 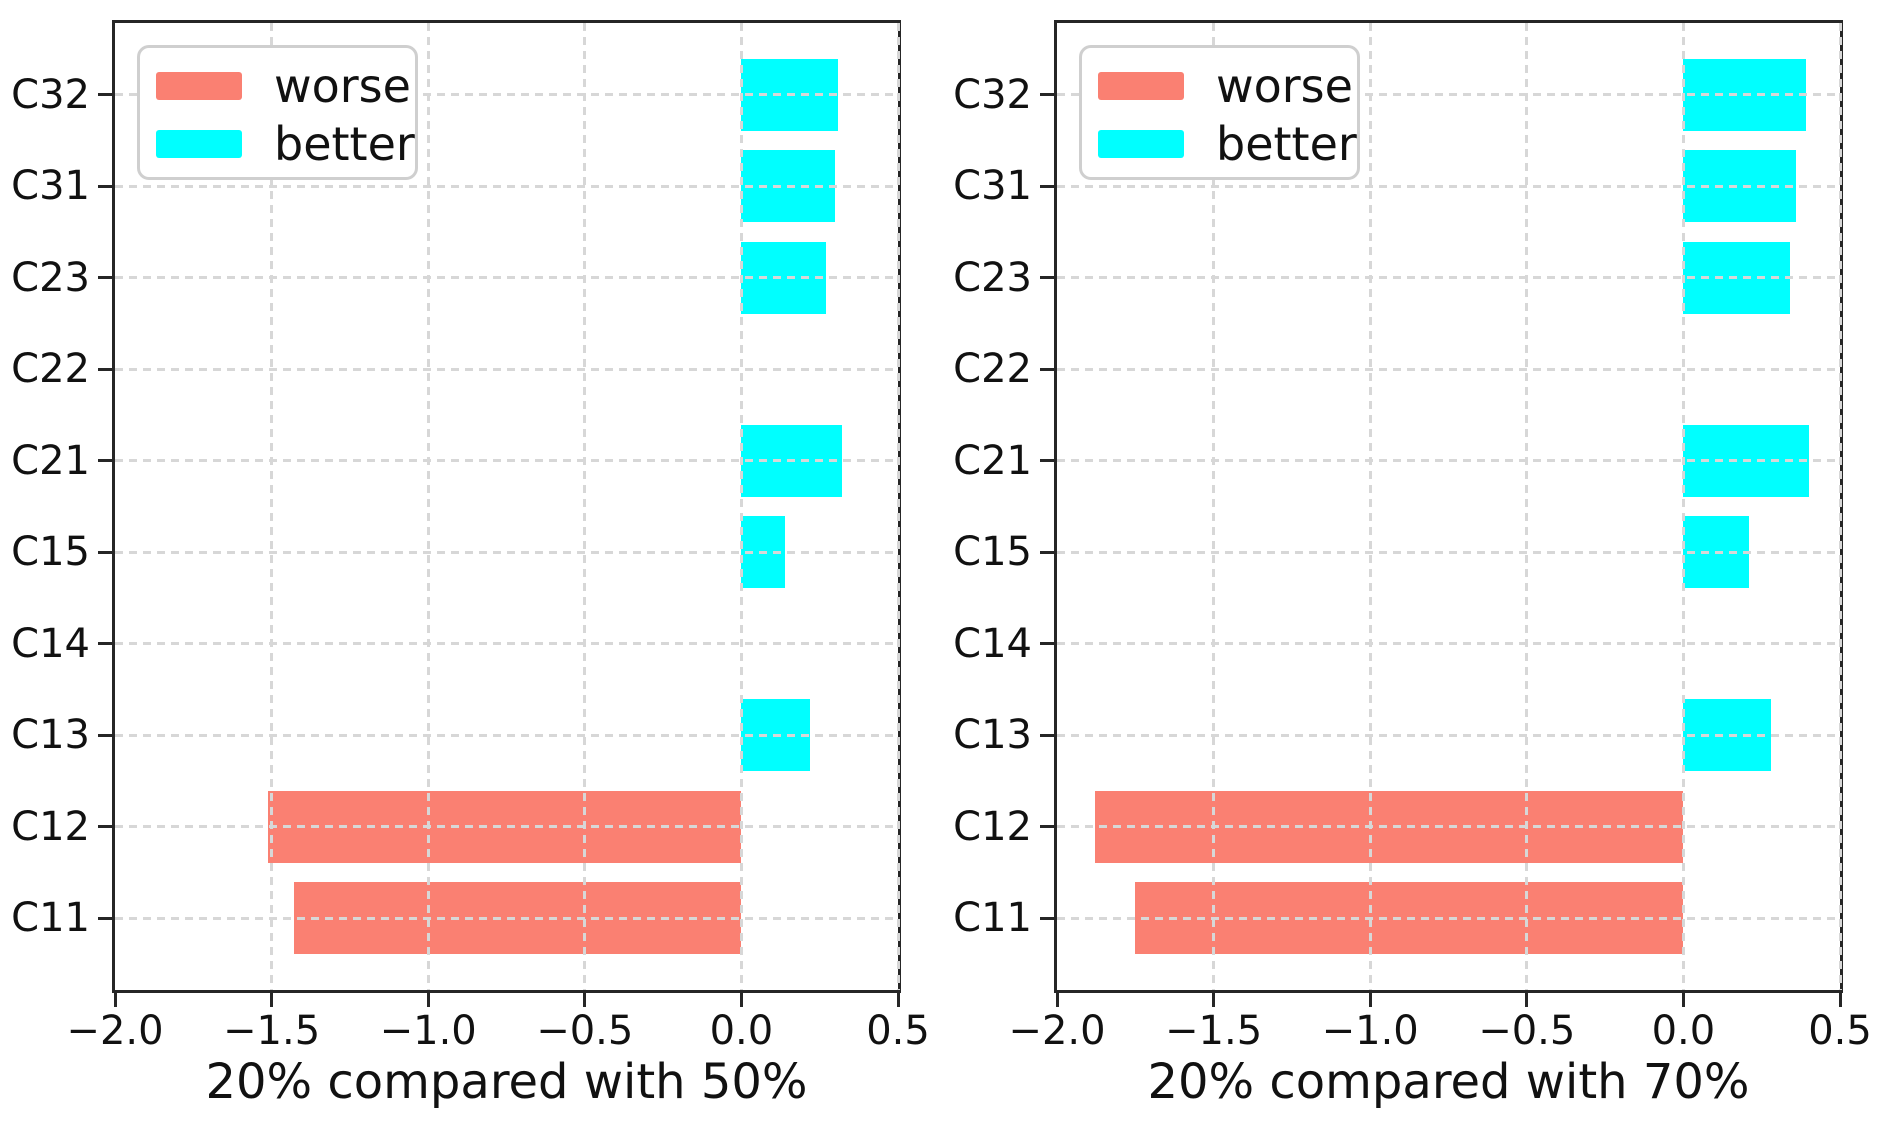 What do you see at coordinates (1448, 1082) in the screenshot?
I see `x-axis-label: 20% compared with 70%` at bounding box center [1448, 1082].